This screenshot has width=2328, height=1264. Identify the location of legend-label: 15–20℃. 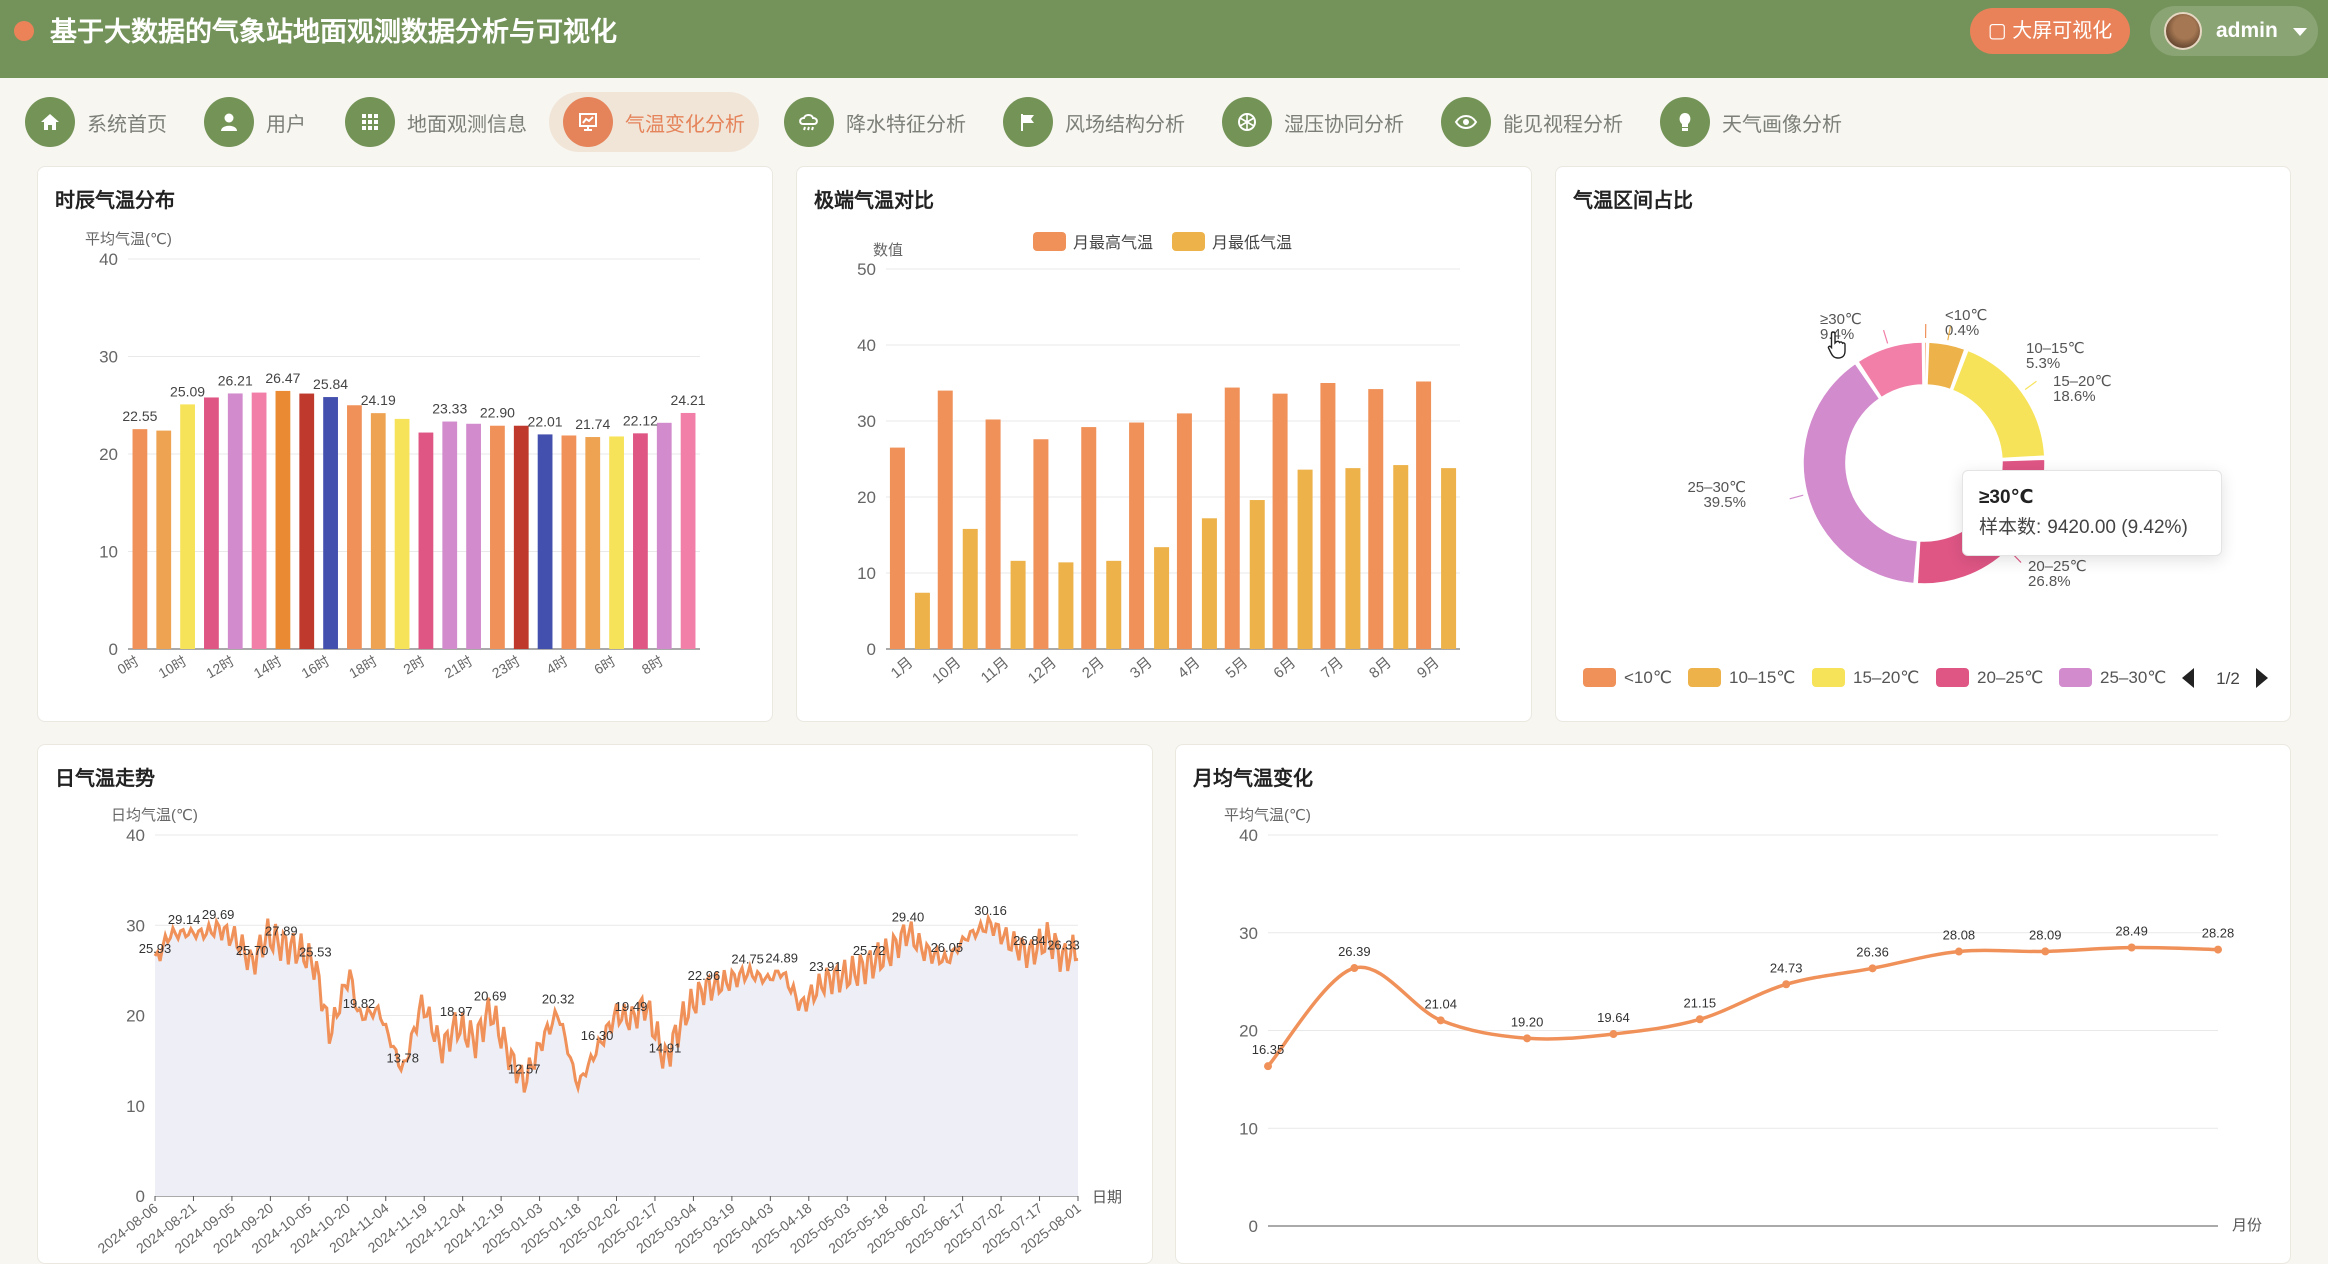
(1886, 677).